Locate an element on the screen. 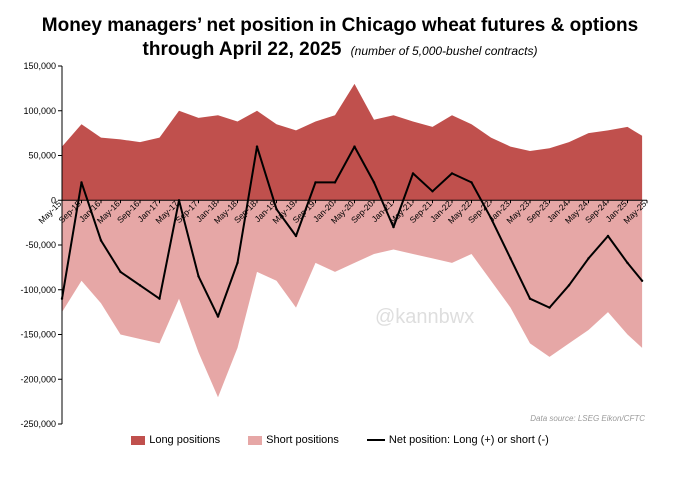 The image size is (680, 484). y-tick-label: -150,000 is located at coordinates (38, 335).